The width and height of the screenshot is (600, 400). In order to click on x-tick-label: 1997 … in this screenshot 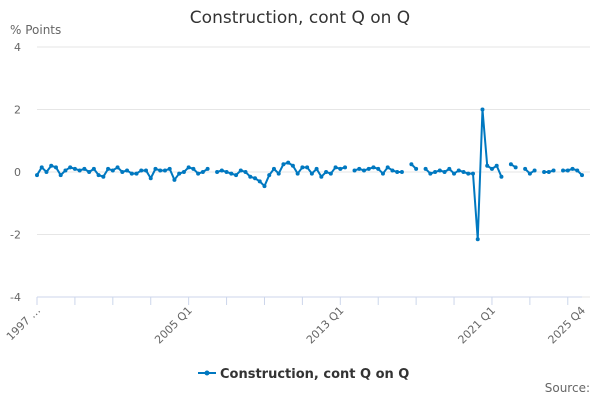, I will do `click(23, 323)`.